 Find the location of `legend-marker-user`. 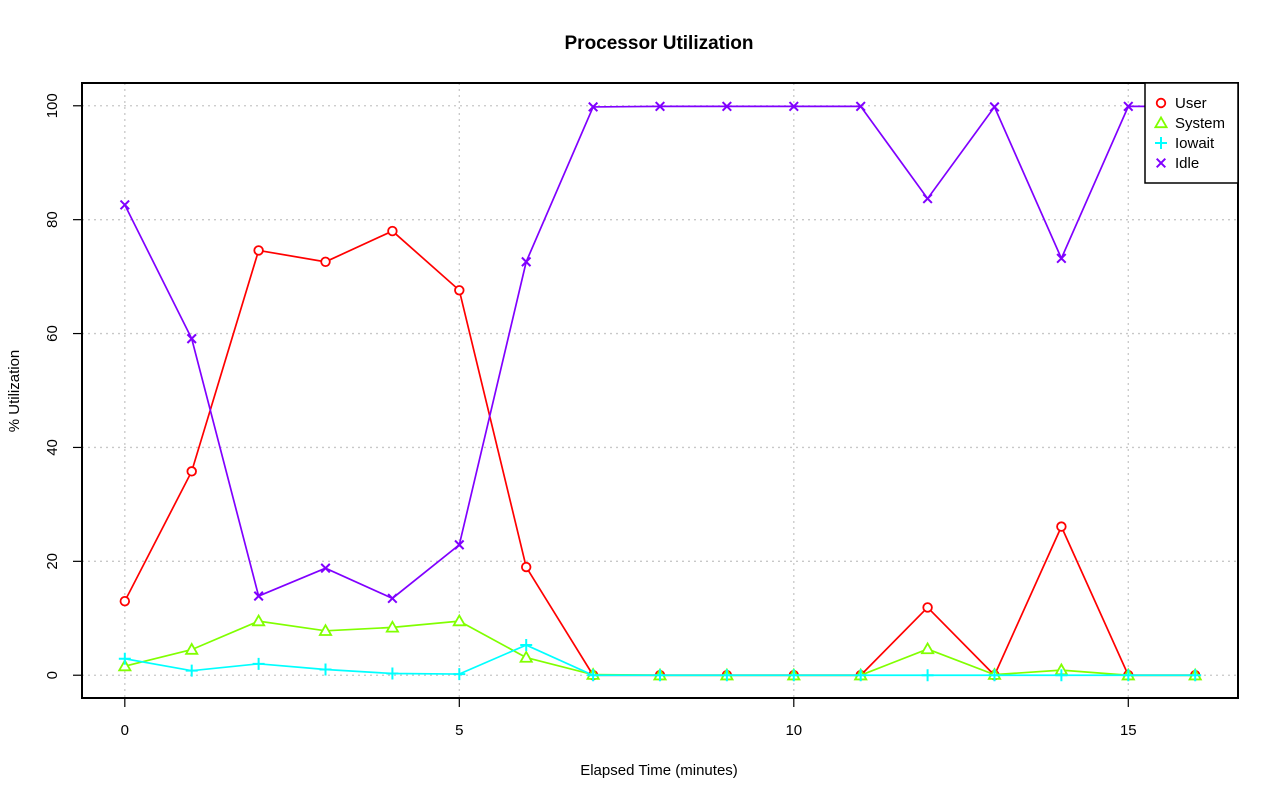

legend-marker-user is located at coordinates (1161, 103).